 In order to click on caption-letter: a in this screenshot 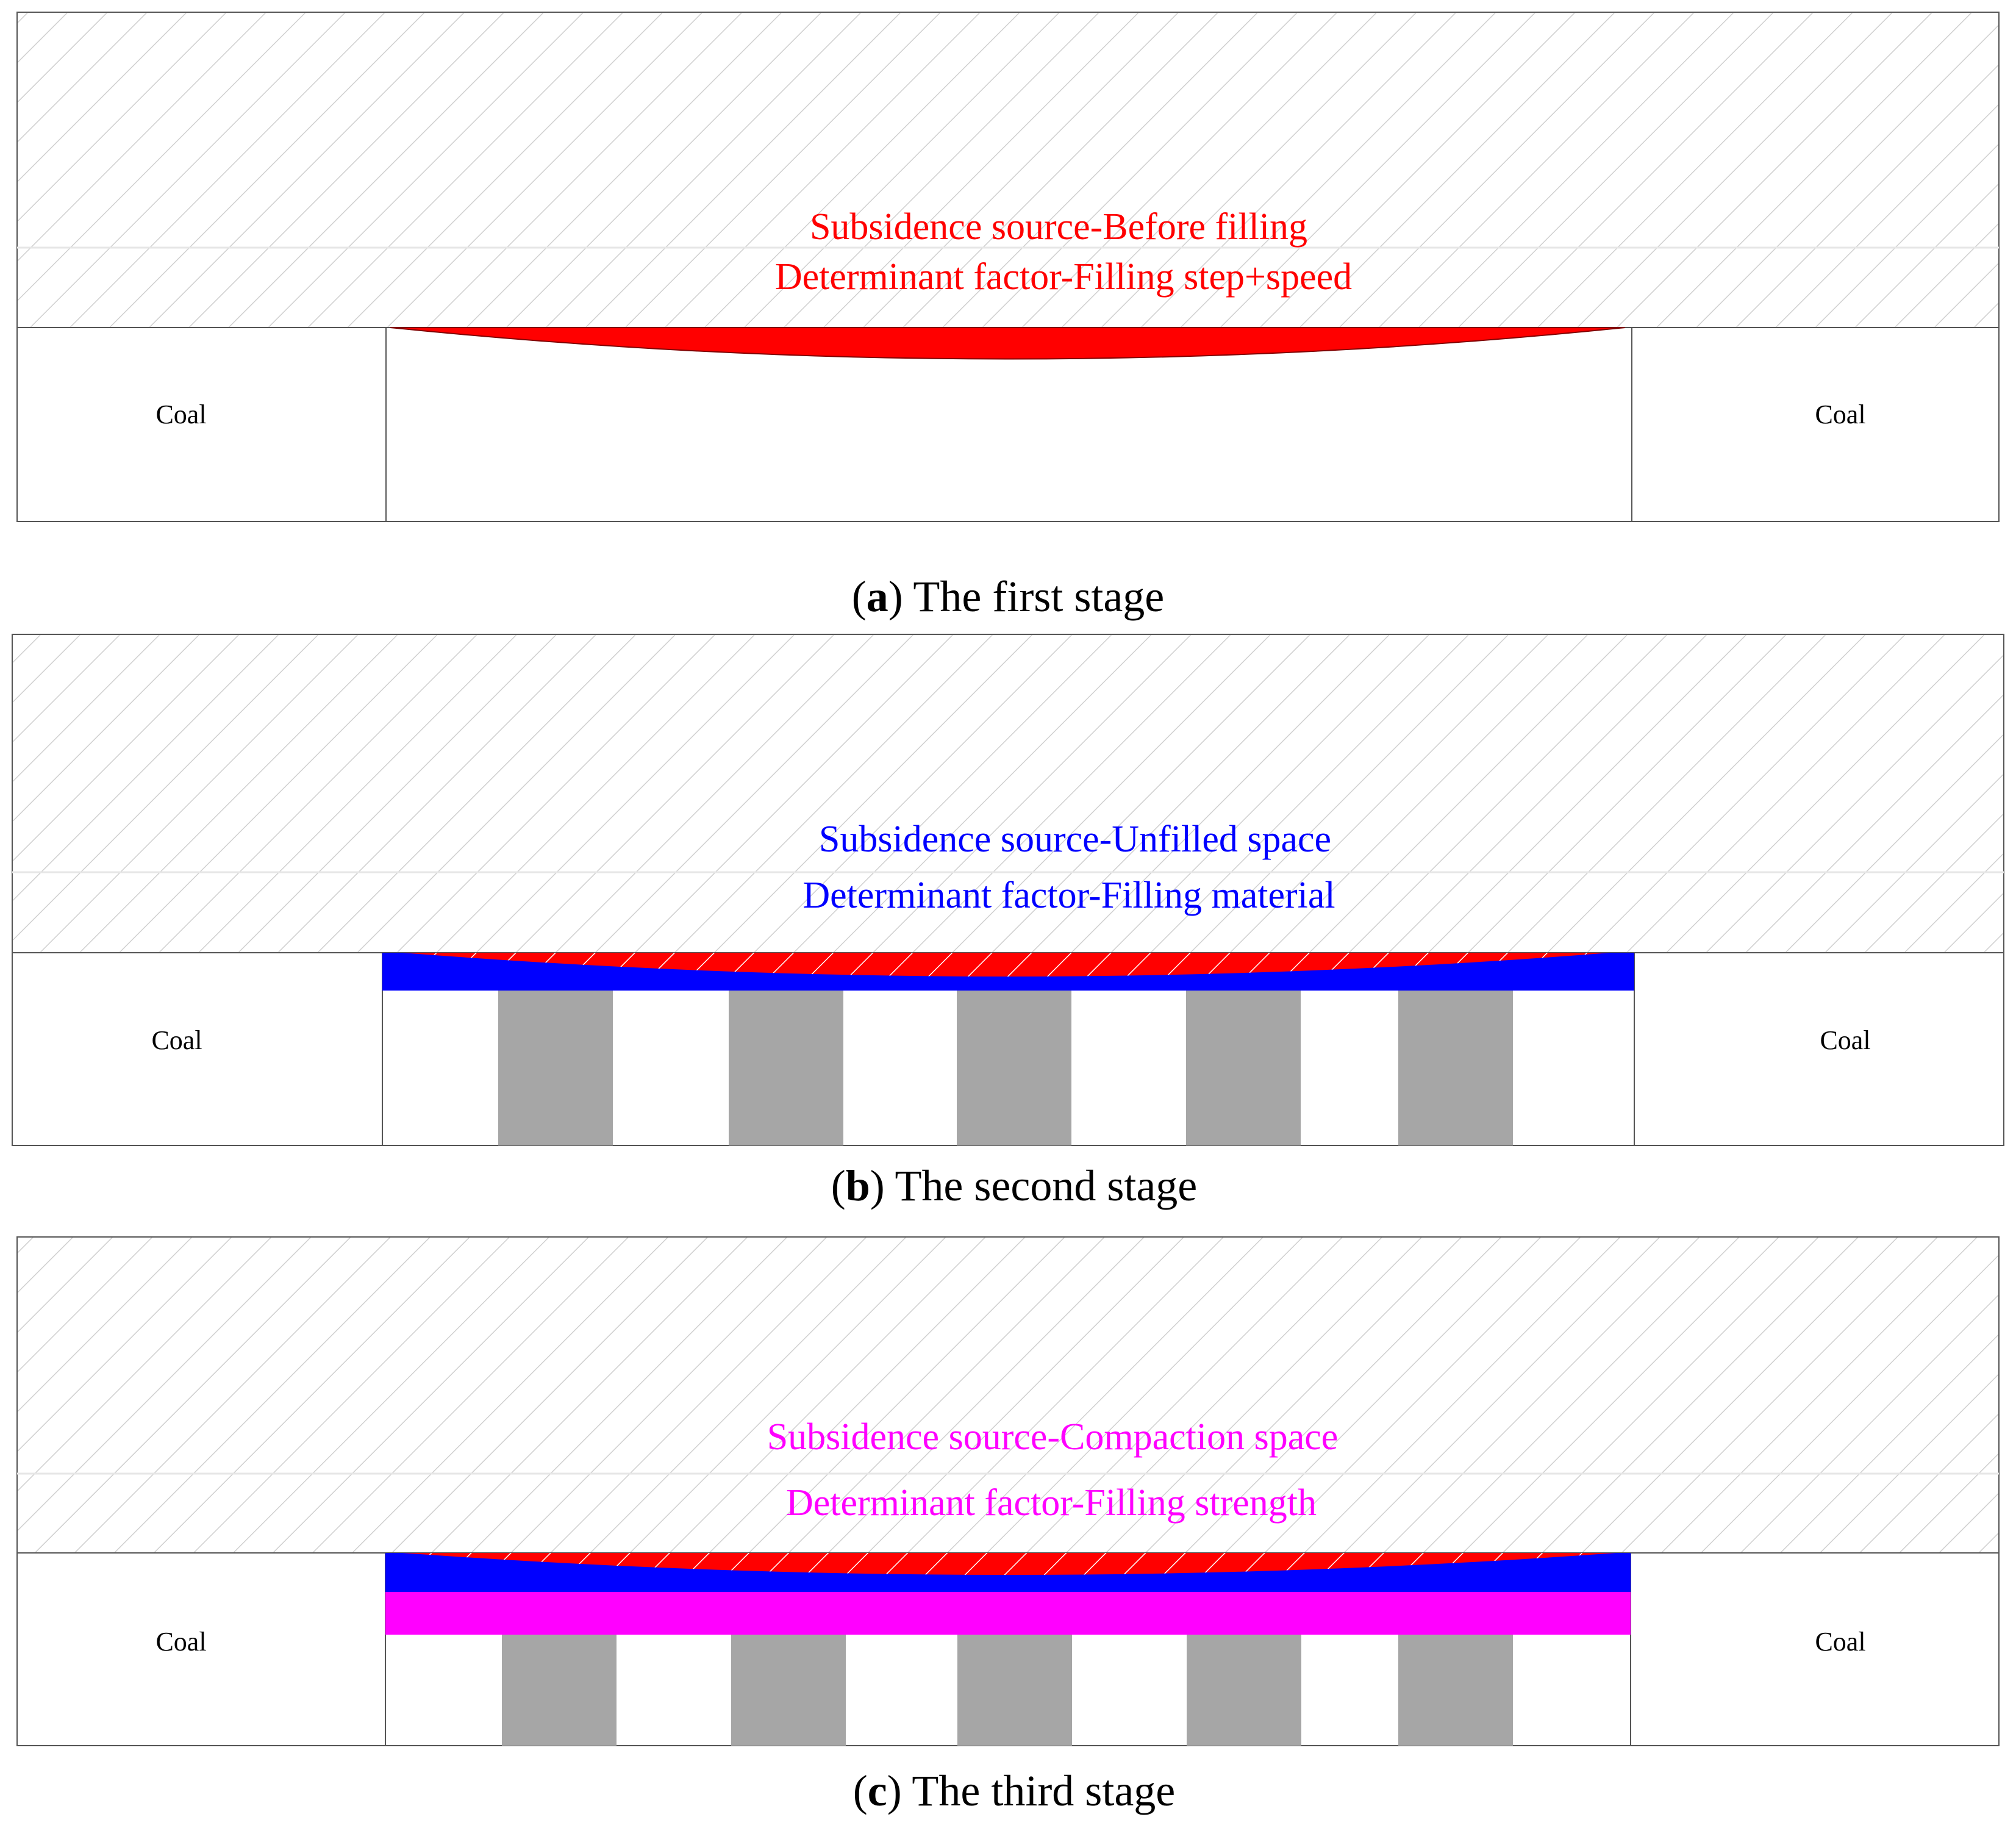, I will do `click(877, 596)`.